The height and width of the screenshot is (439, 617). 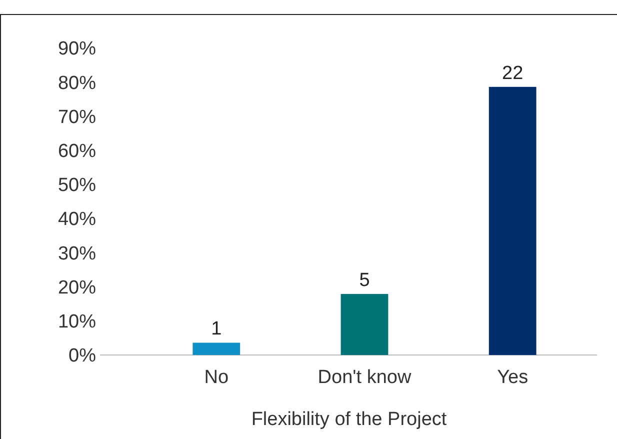 What do you see at coordinates (216, 329) in the screenshot?
I see `annotation: 1` at bounding box center [216, 329].